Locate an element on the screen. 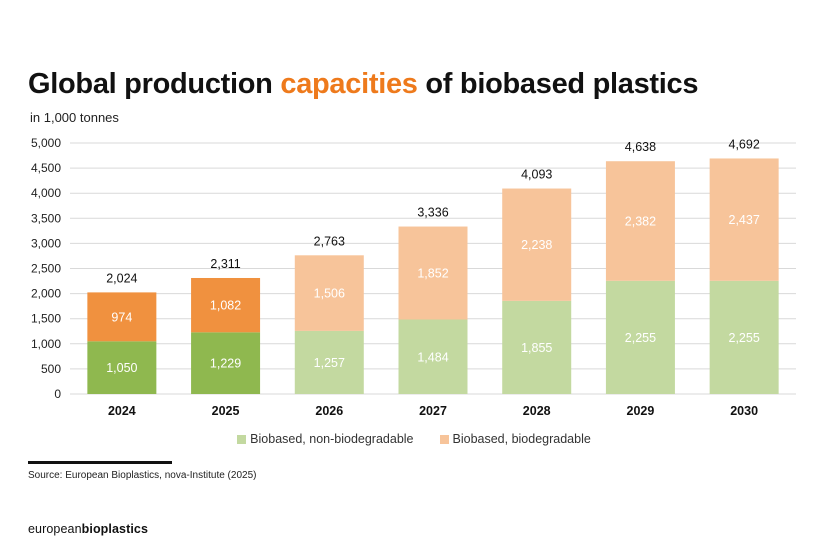 The width and height of the screenshot is (828, 552). brand-regular: european is located at coordinates (55, 529).